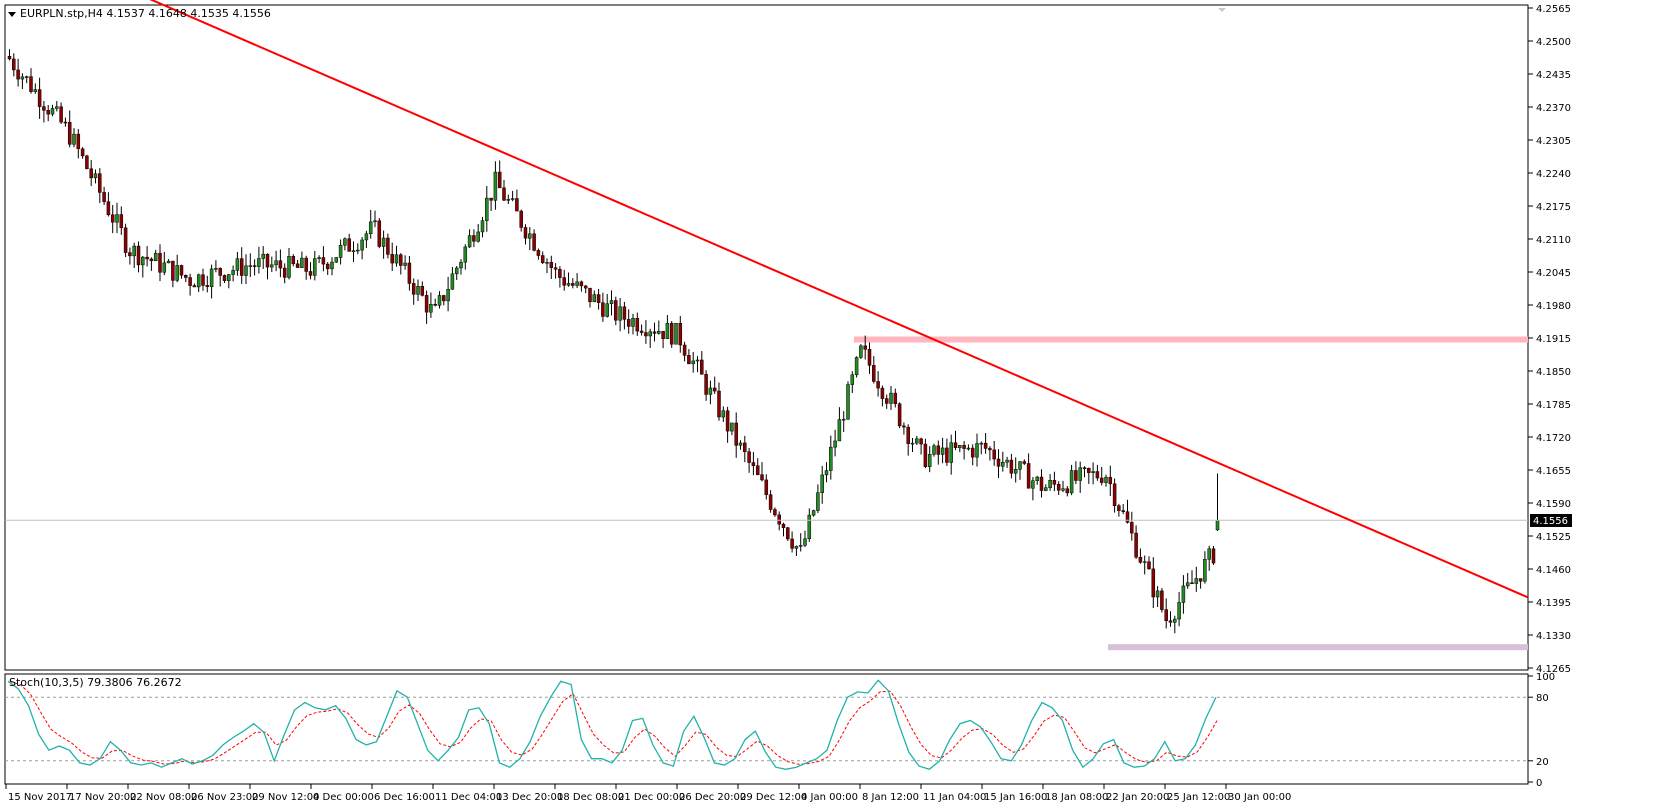 Image resolution: width=1678 pixels, height=808 pixels. Describe the element at coordinates (285, 797) in the screenshot. I see `time-tick-label: 29 Nov 12:00` at that location.